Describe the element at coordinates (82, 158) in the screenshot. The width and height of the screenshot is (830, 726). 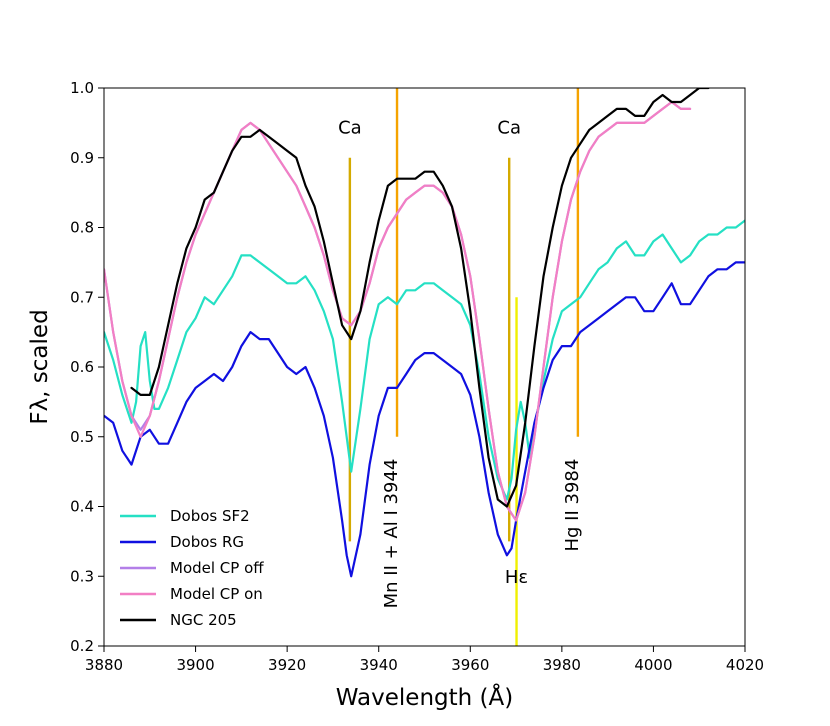
I see `y-tick-label: 0.9` at that location.